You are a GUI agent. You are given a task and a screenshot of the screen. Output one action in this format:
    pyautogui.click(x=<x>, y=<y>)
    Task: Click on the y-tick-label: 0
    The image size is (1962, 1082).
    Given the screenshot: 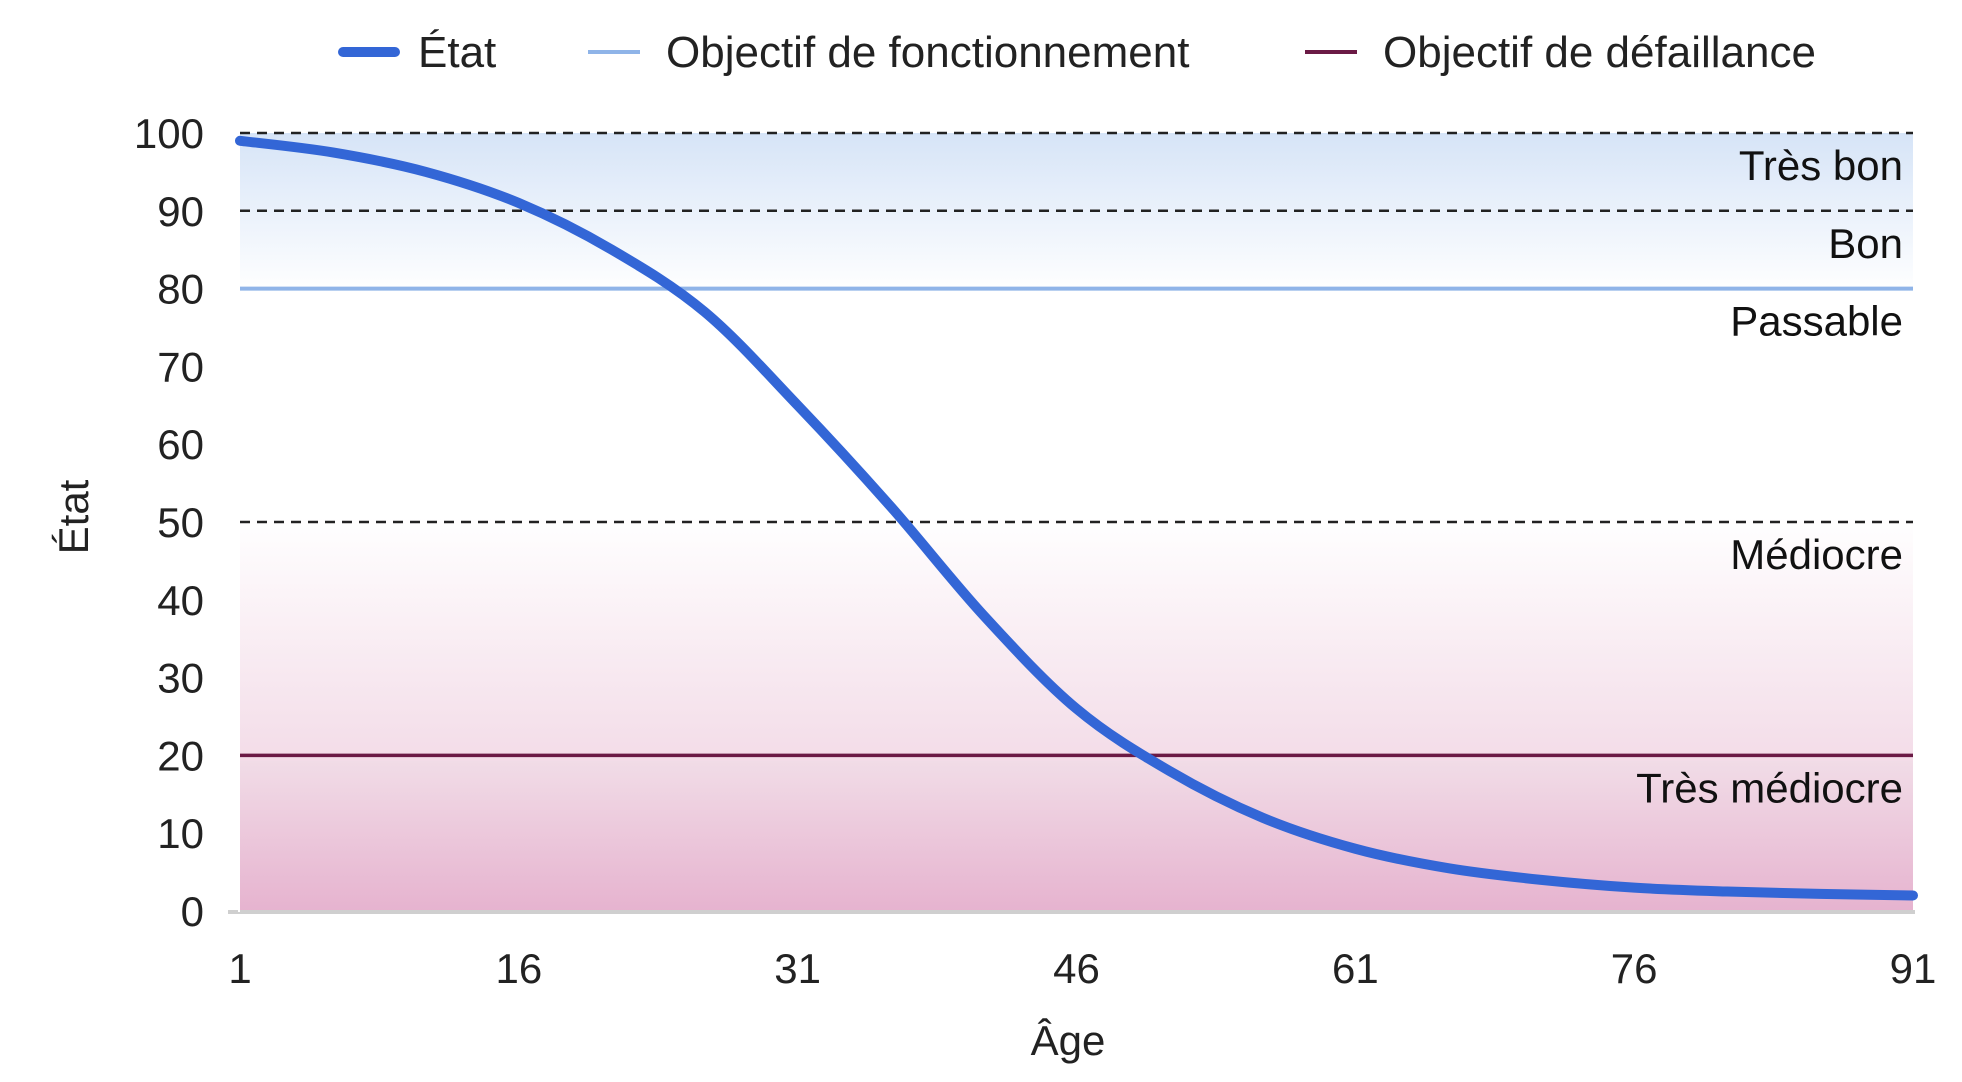 What is the action you would take?
    pyautogui.click(x=192, y=911)
    